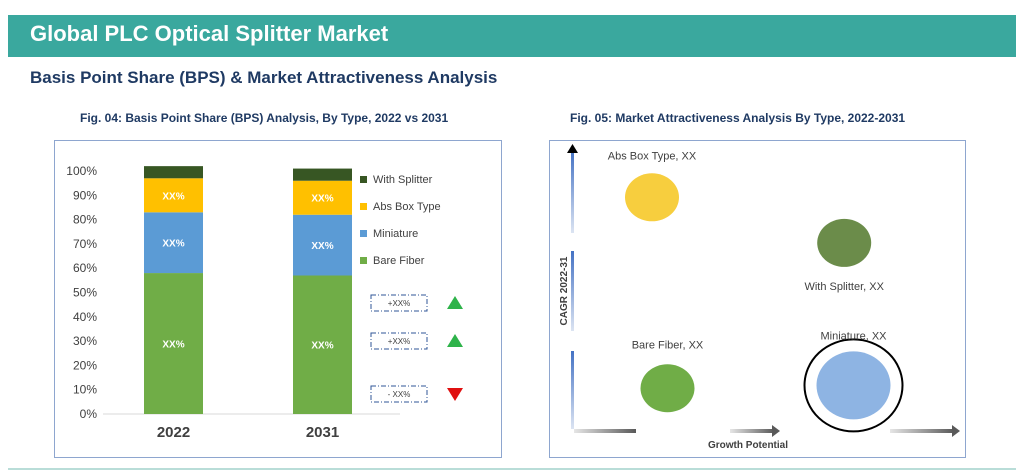 Image resolution: width=1024 pixels, height=472 pixels. What do you see at coordinates (173, 432) in the screenshot?
I see `x-category-label: 2022` at bounding box center [173, 432].